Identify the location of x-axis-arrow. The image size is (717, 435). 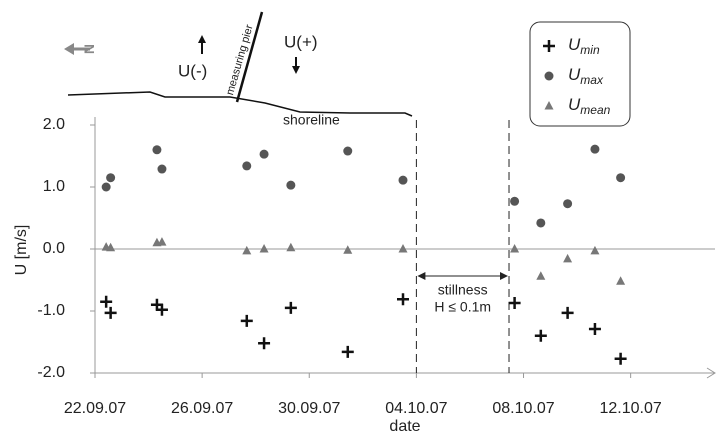
(711, 373).